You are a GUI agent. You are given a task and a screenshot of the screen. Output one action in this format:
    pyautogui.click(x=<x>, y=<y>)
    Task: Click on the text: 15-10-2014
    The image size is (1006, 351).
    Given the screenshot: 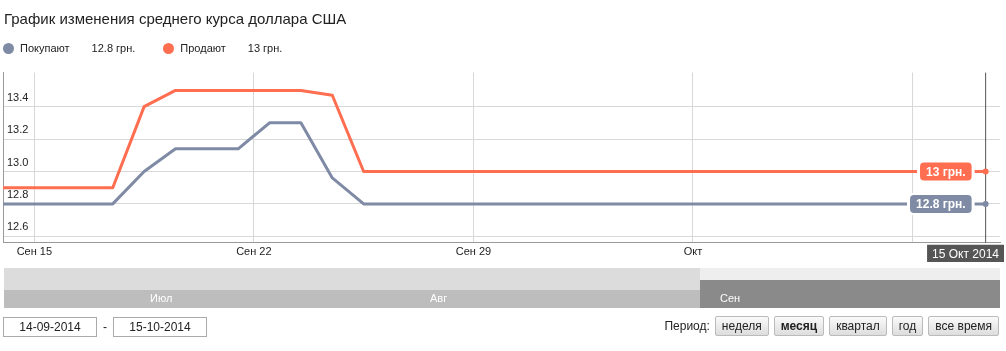 What is the action you would take?
    pyautogui.click(x=160, y=327)
    